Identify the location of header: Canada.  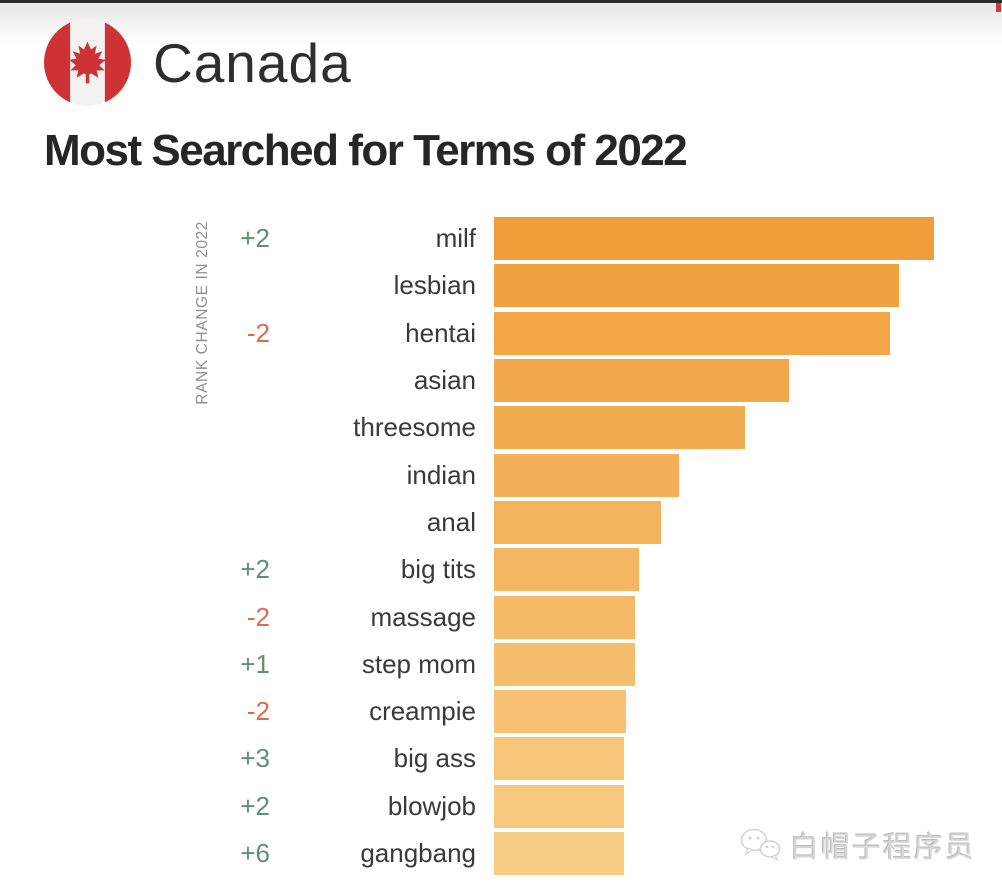
(198, 62).